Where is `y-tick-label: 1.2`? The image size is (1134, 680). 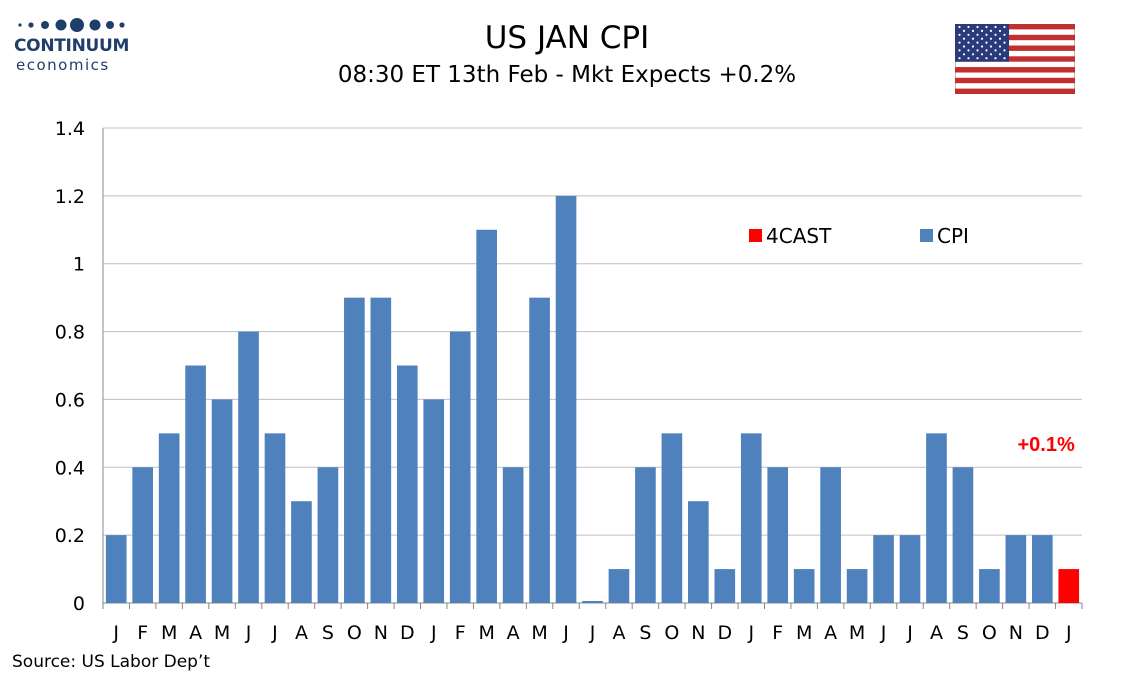
y-tick-label: 1.2 is located at coordinates (70, 197).